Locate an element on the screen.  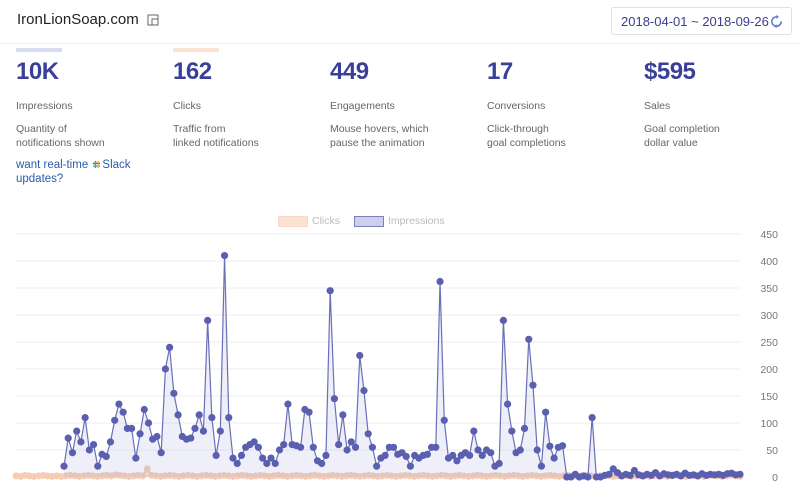
metric-label: Conversions is located at coordinates (516, 106).